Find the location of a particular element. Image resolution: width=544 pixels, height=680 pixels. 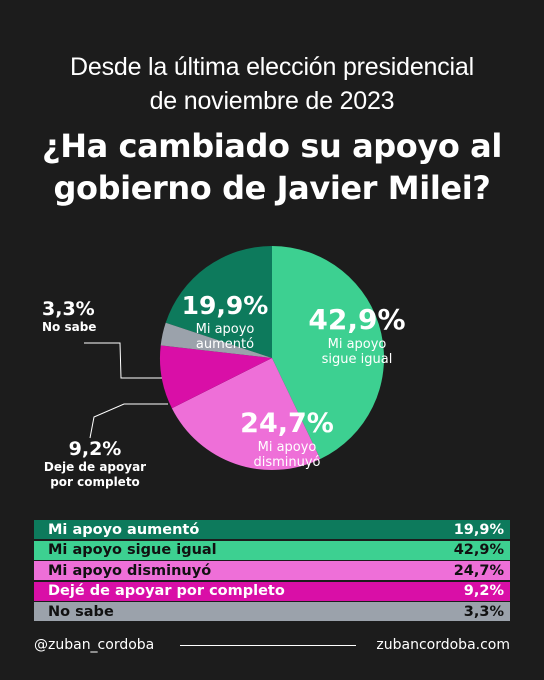

slice-label-disminuyo: disminuyó is located at coordinates (286, 462).